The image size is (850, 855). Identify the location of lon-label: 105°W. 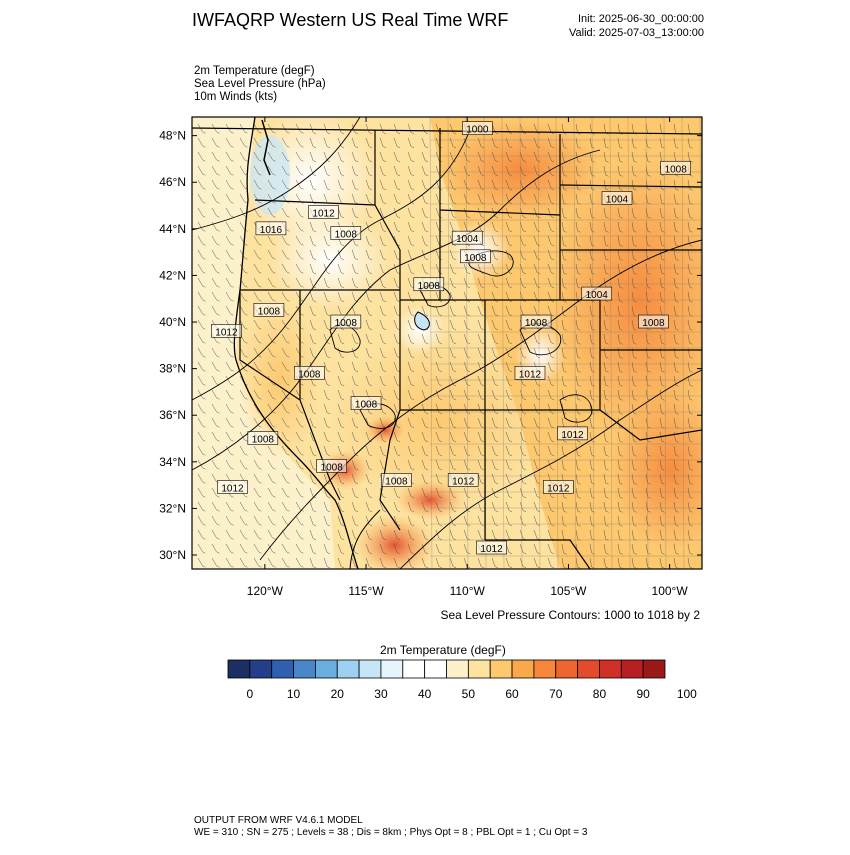
(568, 591).